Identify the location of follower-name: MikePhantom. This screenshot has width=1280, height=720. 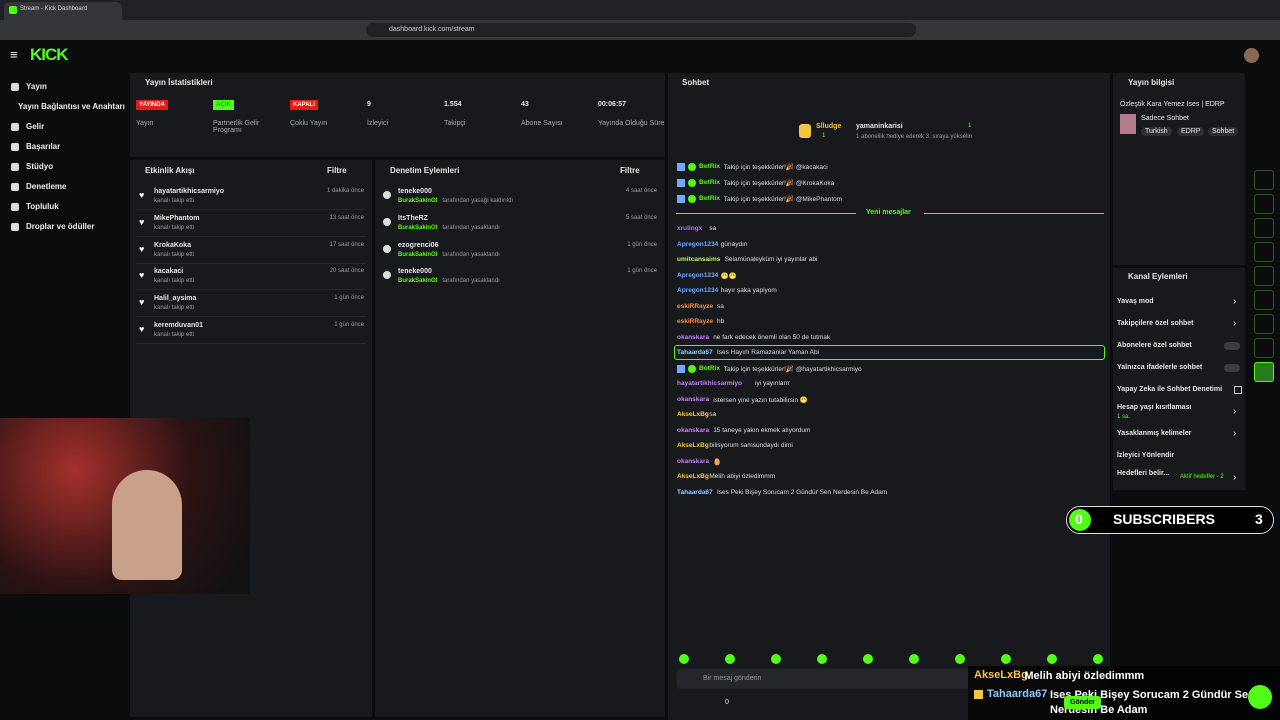
(177, 218).